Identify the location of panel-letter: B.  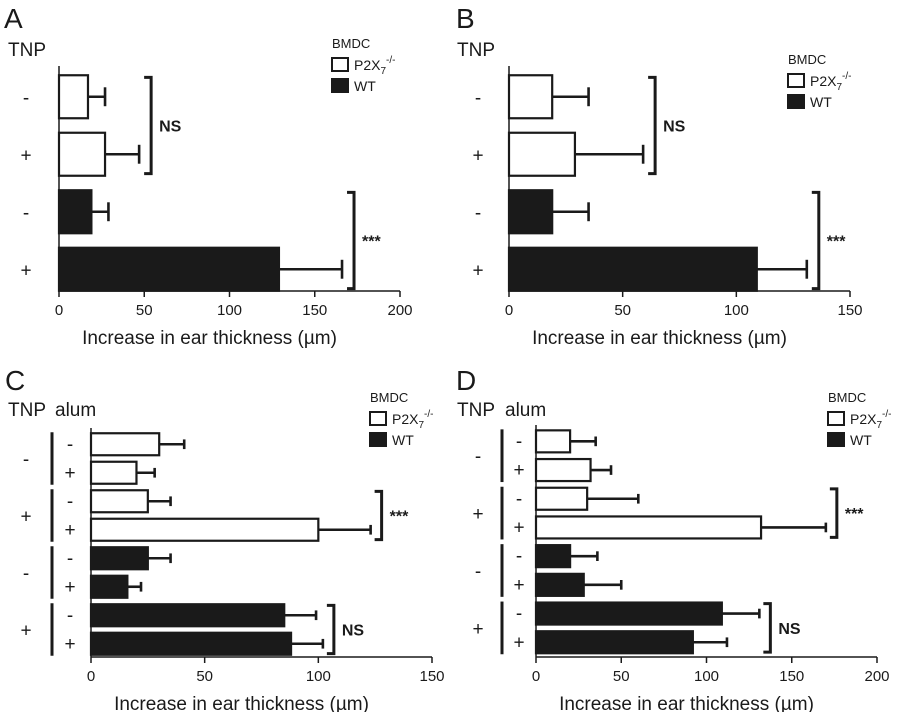
(465, 18).